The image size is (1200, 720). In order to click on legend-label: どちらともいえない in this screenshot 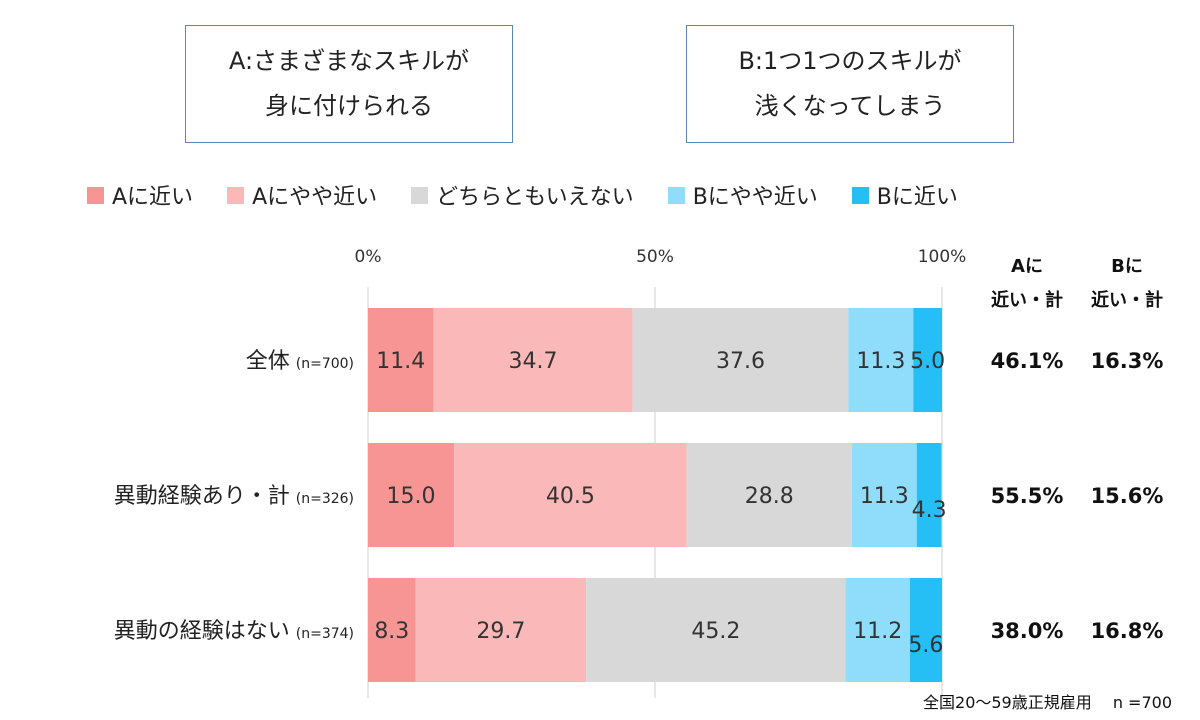, I will do `click(535, 197)`.